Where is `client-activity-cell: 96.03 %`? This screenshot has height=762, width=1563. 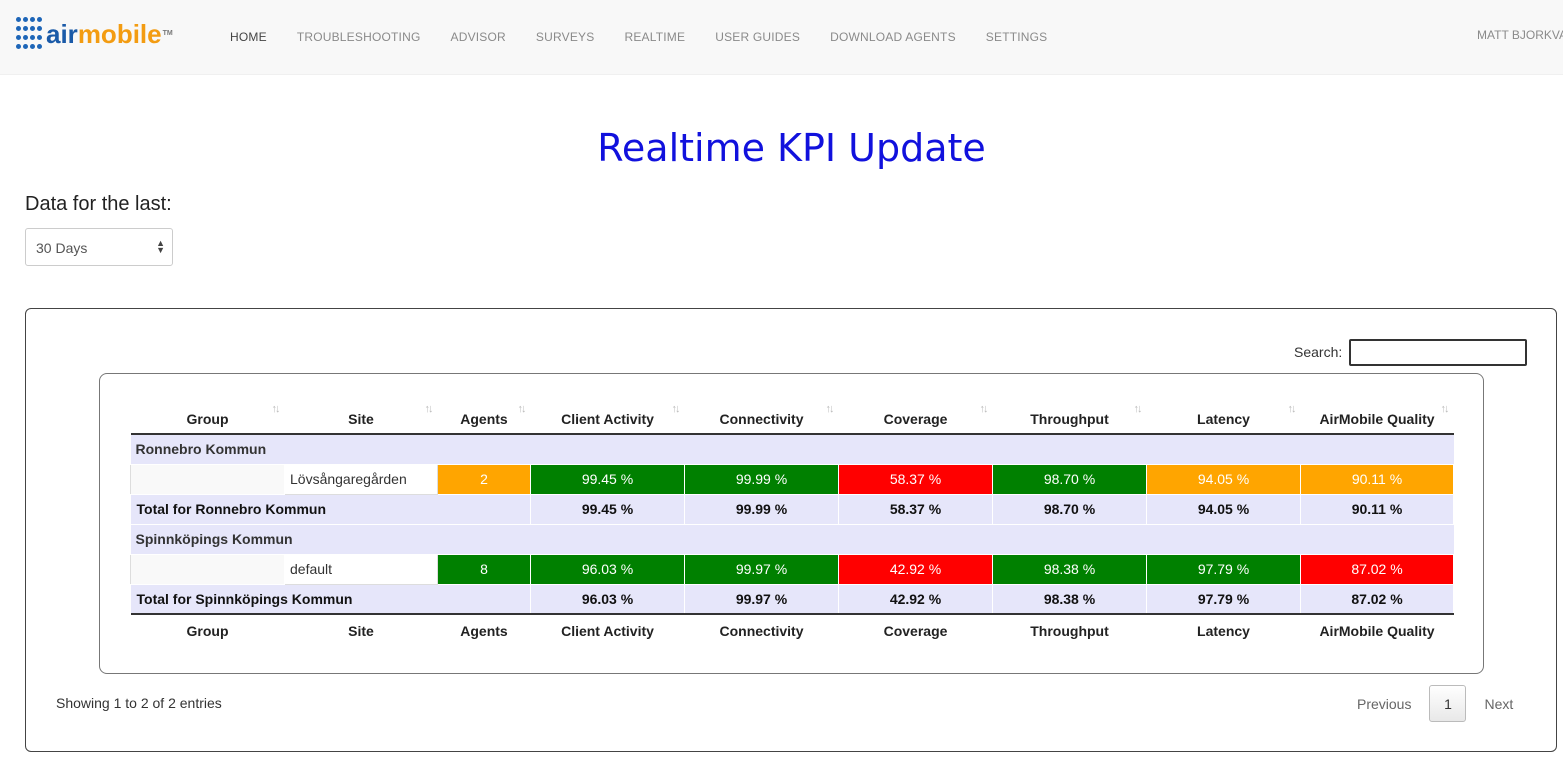 client-activity-cell: 96.03 % is located at coordinates (607, 569).